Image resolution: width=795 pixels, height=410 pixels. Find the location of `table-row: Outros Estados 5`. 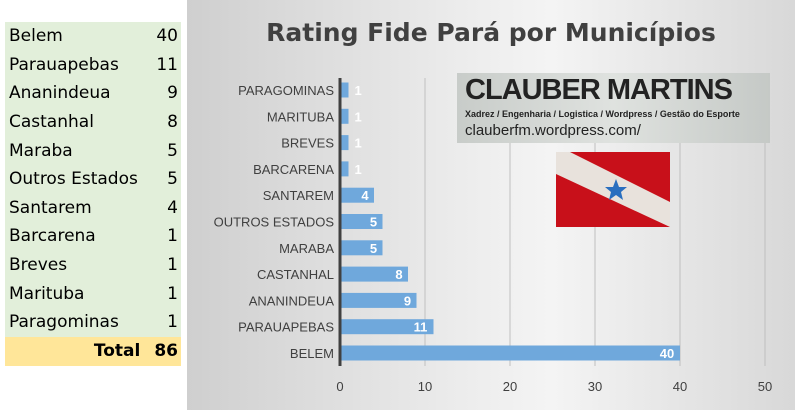

table-row: Outros Estados 5 is located at coordinates (93, 179).